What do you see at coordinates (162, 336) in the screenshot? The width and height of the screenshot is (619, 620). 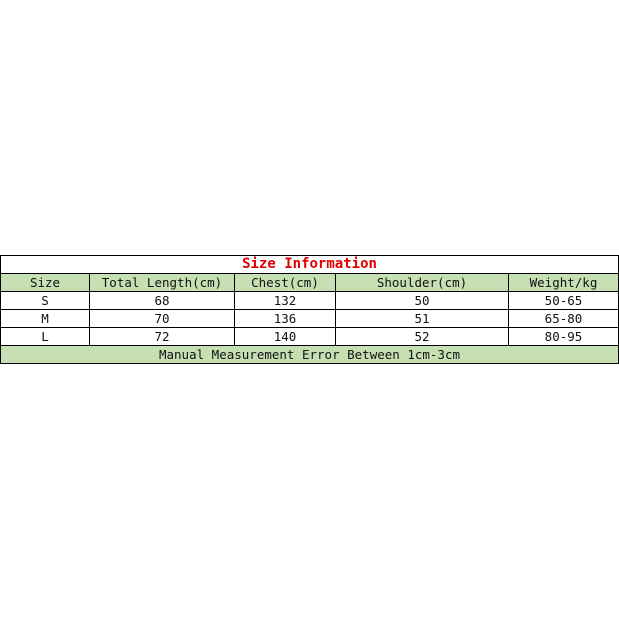 I see `cell: 72` at bounding box center [162, 336].